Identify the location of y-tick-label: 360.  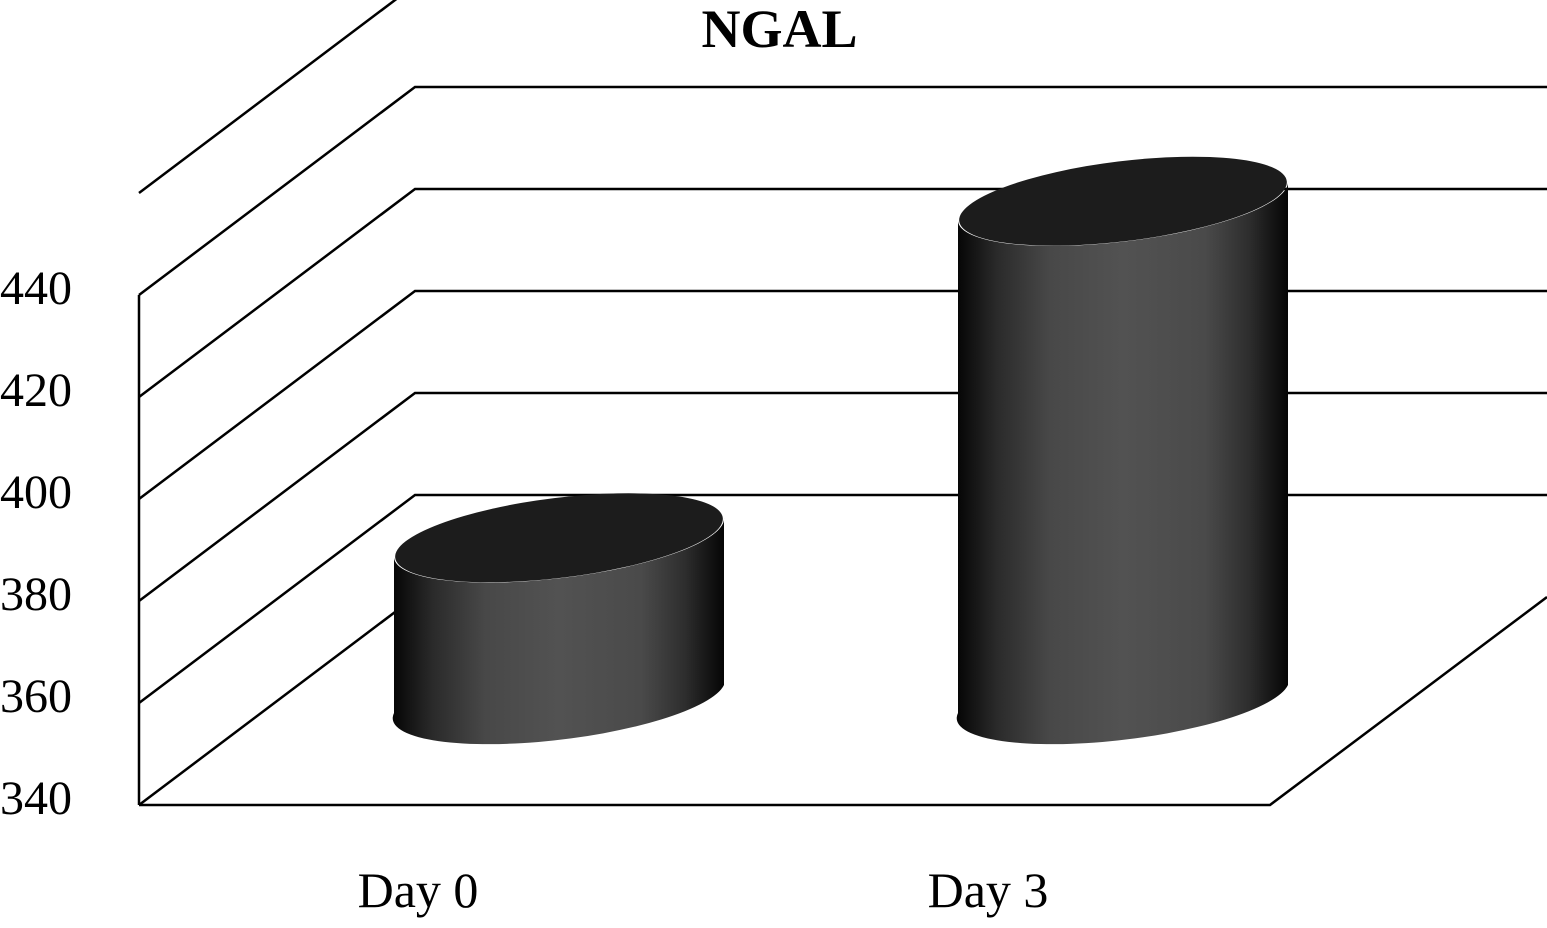
(36, 696).